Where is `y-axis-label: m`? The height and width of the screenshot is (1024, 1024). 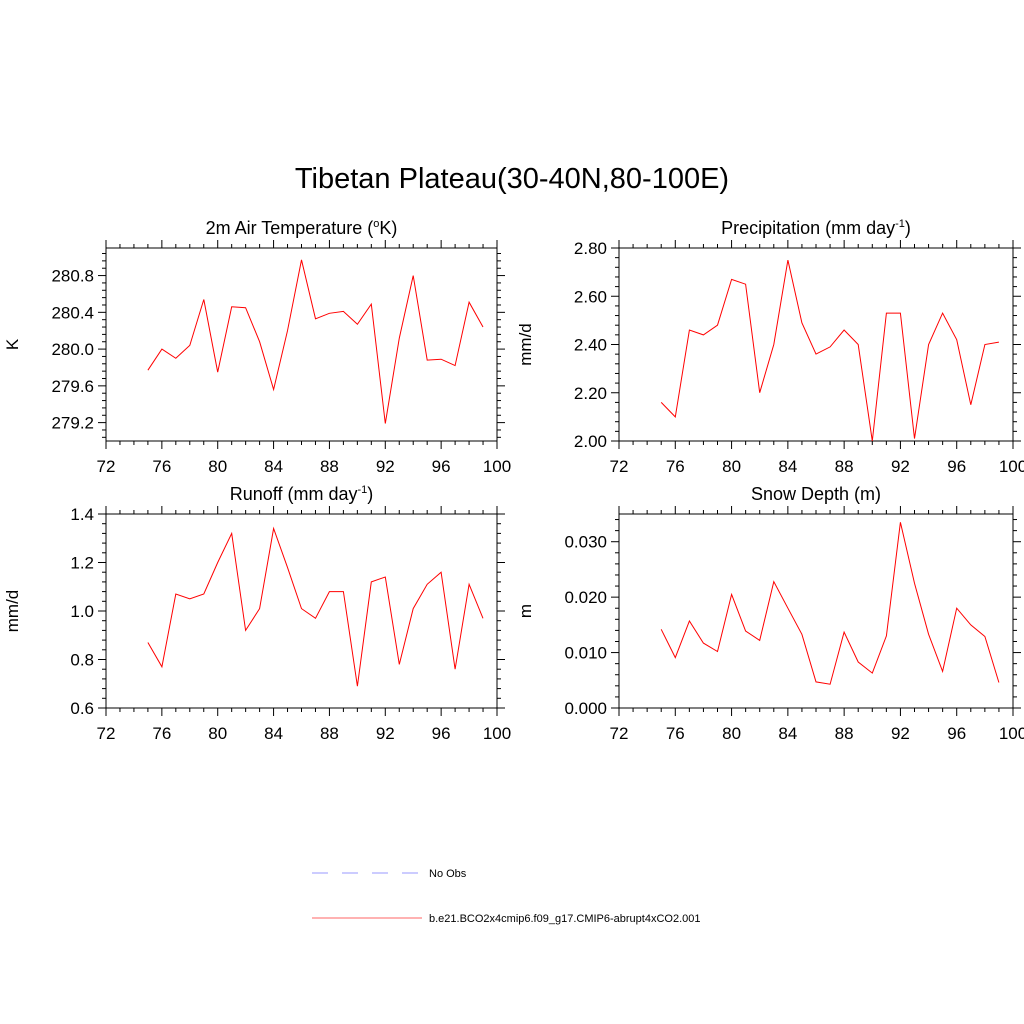
y-axis-label: m is located at coordinates (525, 611).